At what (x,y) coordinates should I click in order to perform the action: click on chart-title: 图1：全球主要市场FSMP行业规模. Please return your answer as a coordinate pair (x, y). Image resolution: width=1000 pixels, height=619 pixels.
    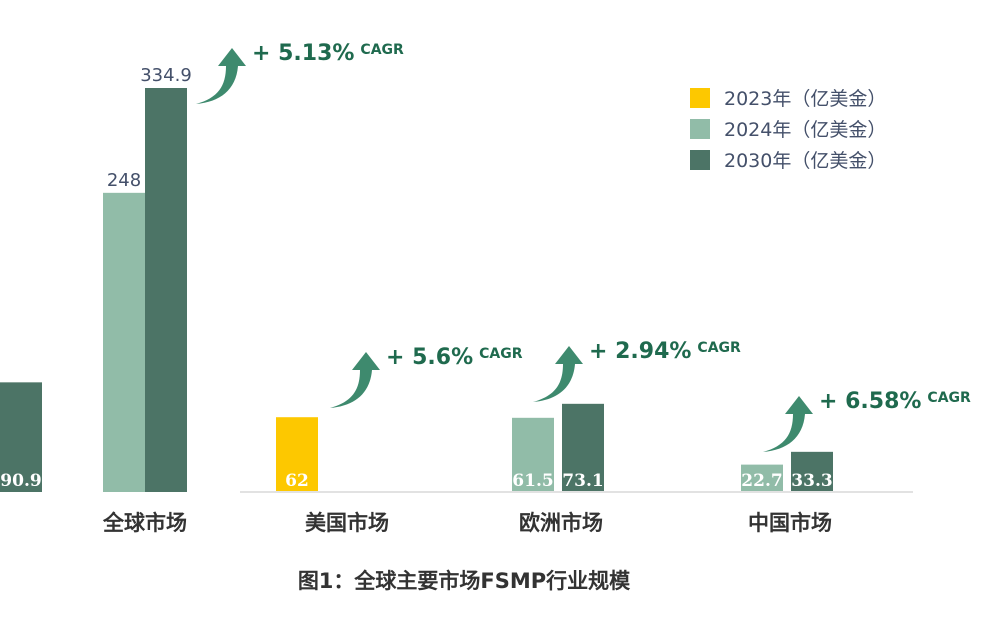
    Looking at the image, I should click on (464, 581).